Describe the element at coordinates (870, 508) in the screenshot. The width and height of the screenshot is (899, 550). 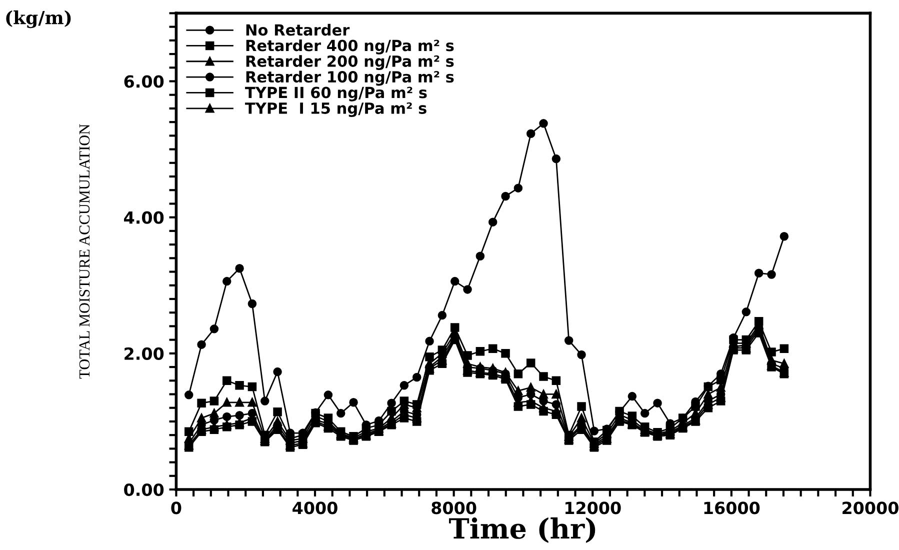
I see `x-tick-label: 20000` at that location.